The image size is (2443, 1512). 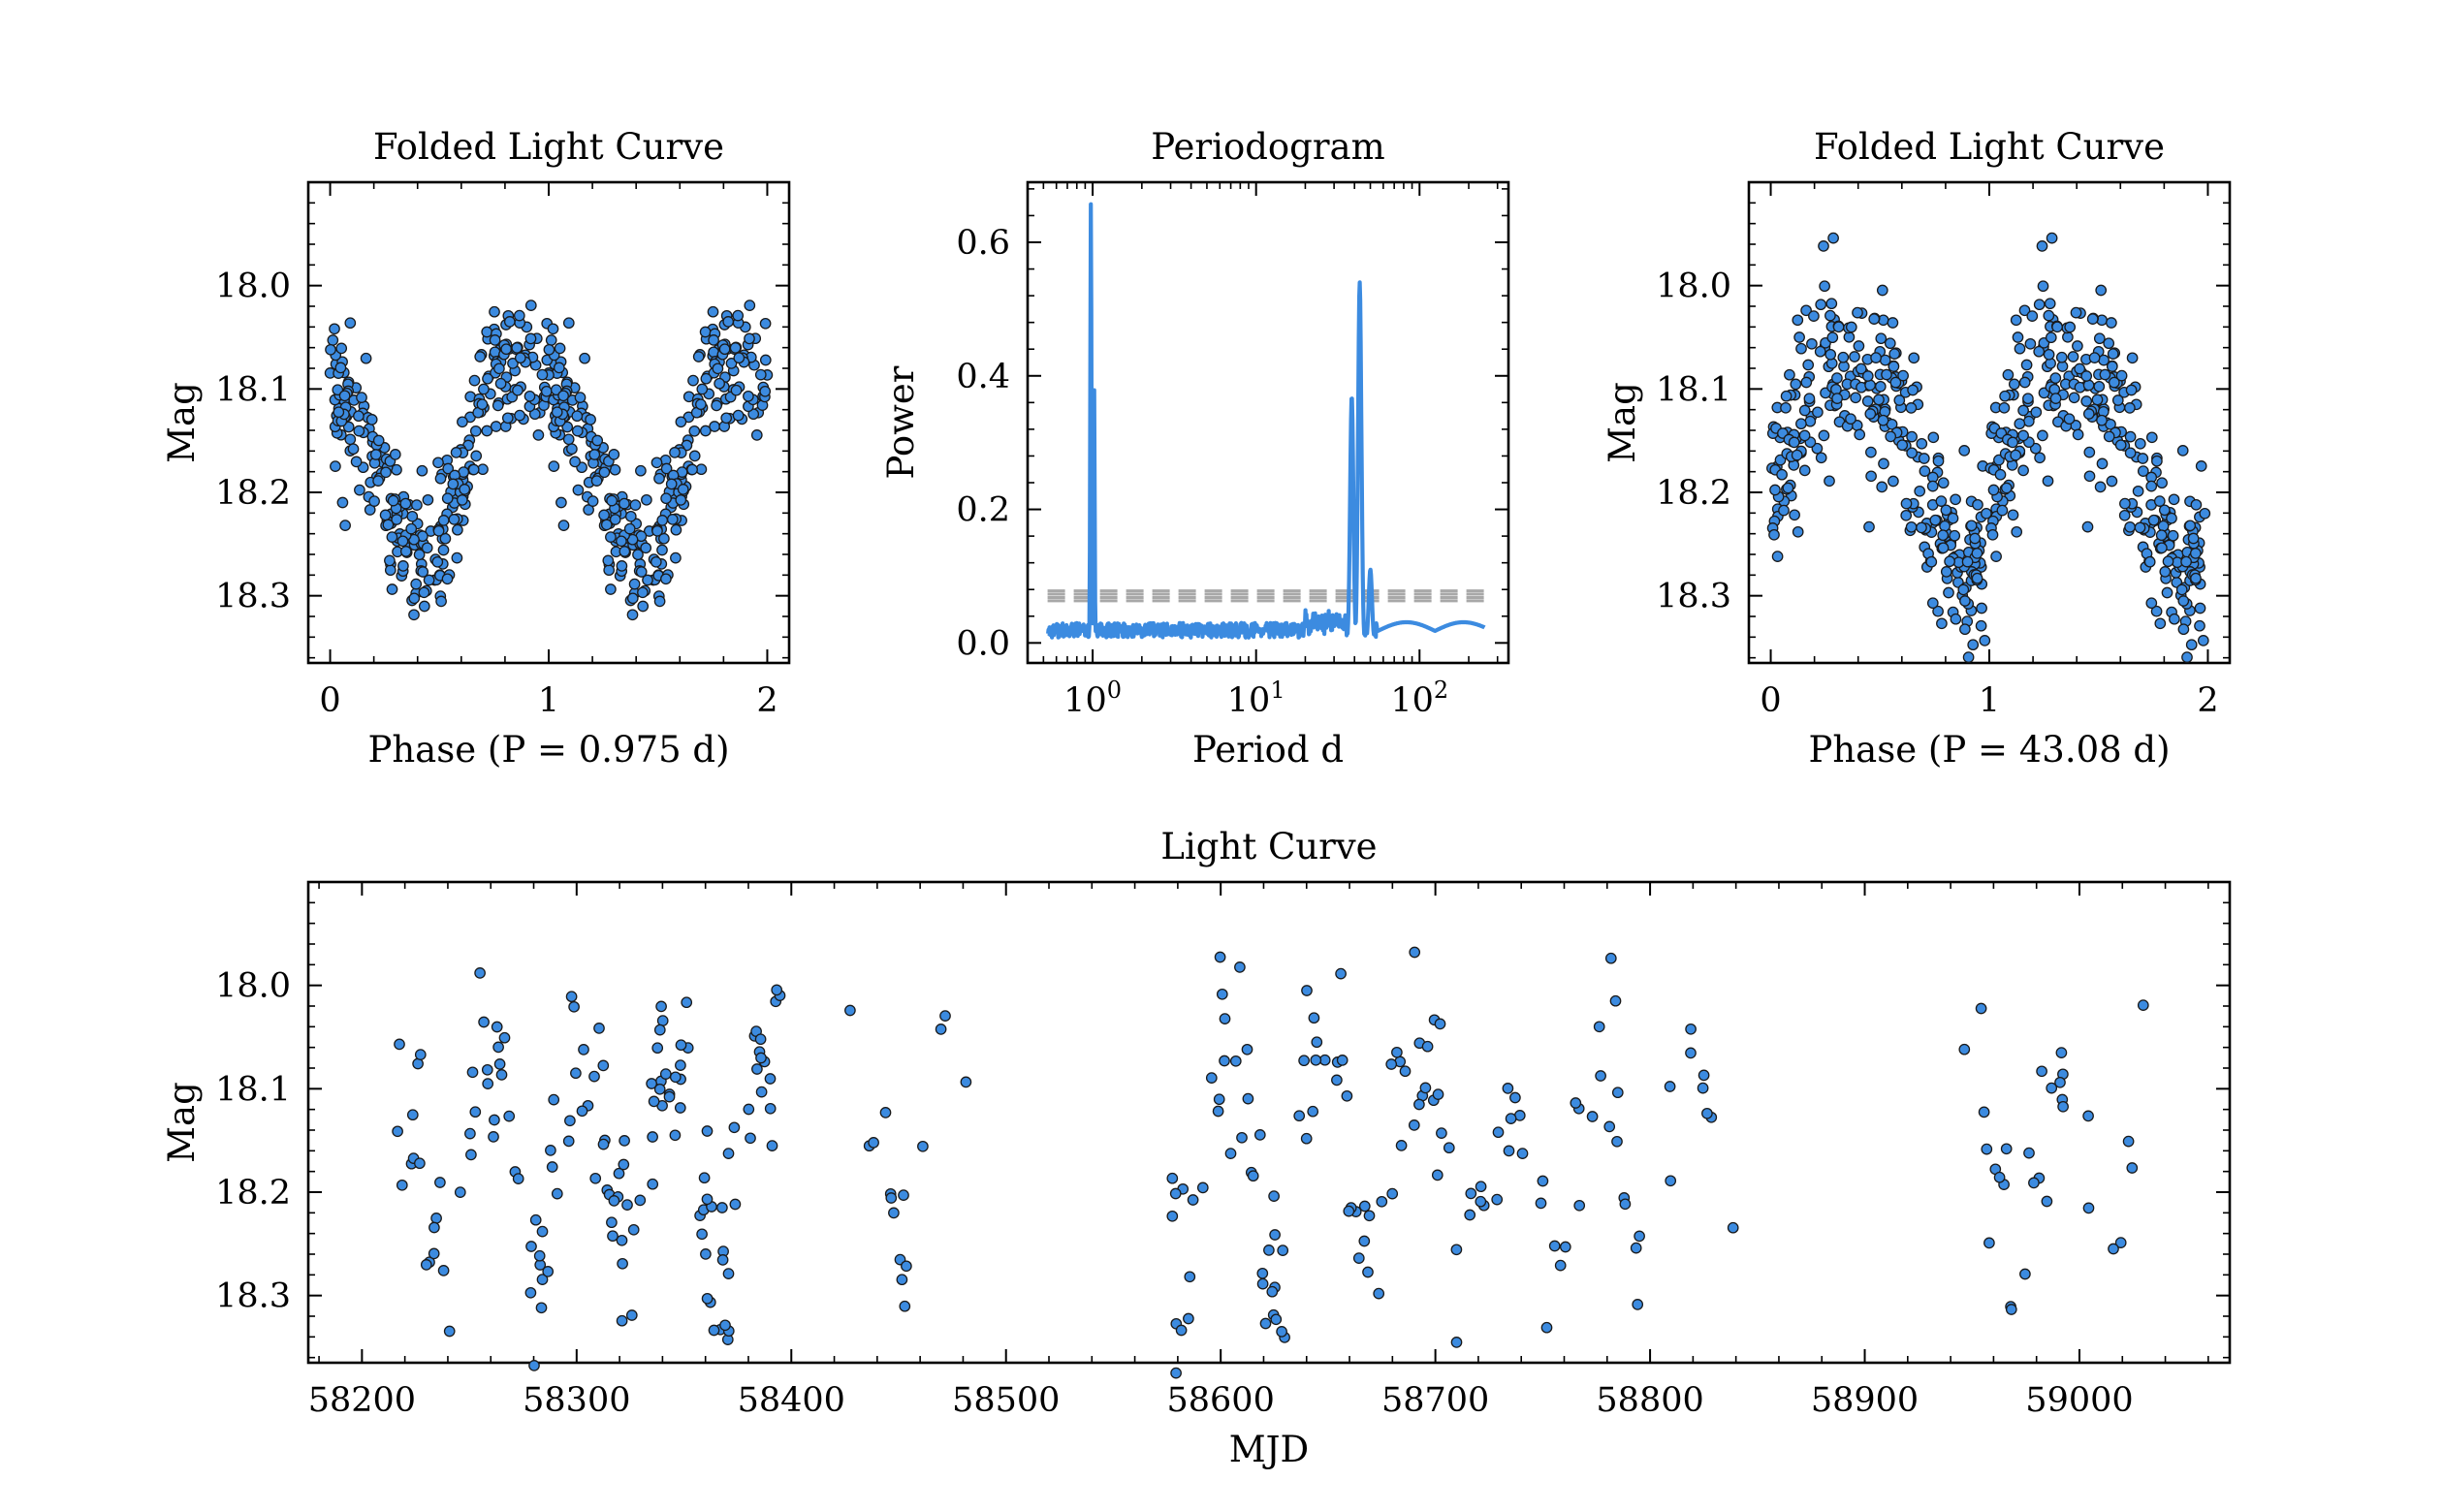 What do you see at coordinates (253, 987) in the screenshot?
I see `y-tick-label: 18.0` at bounding box center [253, 987].